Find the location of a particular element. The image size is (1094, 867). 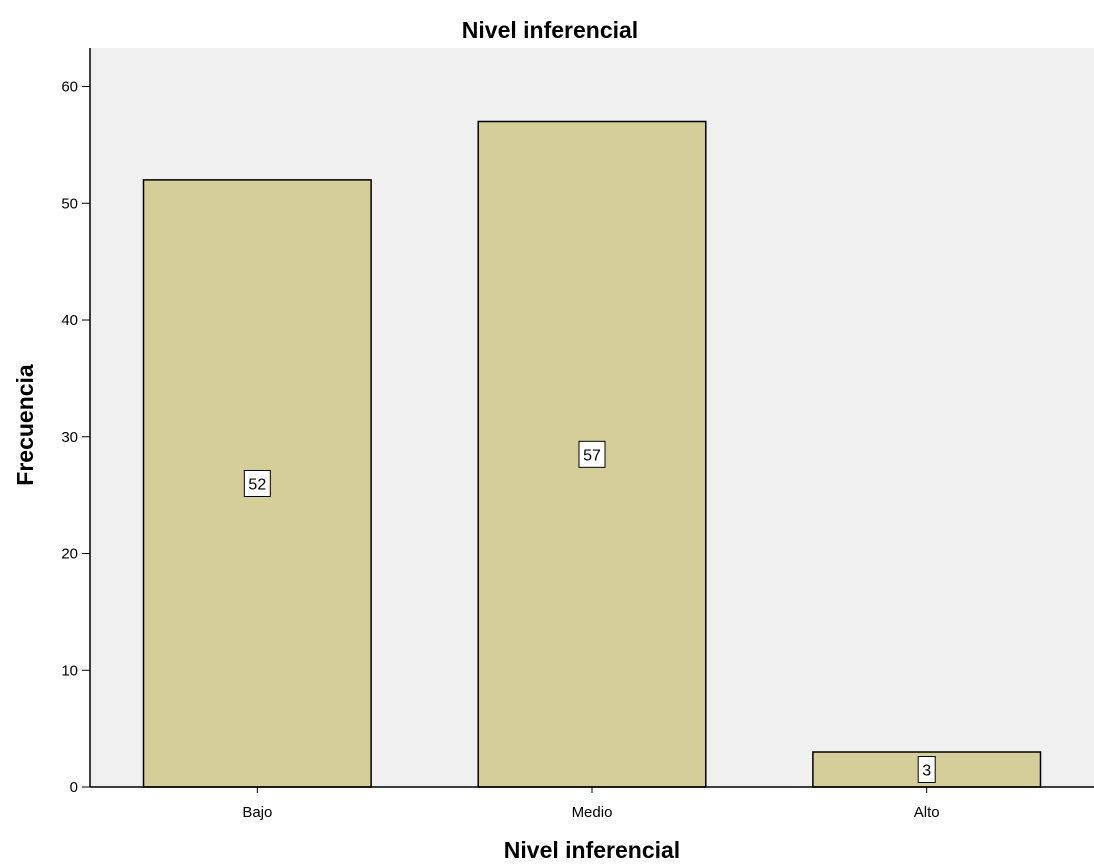

y-tick-label: 20 is located at coordinates (69, 554).